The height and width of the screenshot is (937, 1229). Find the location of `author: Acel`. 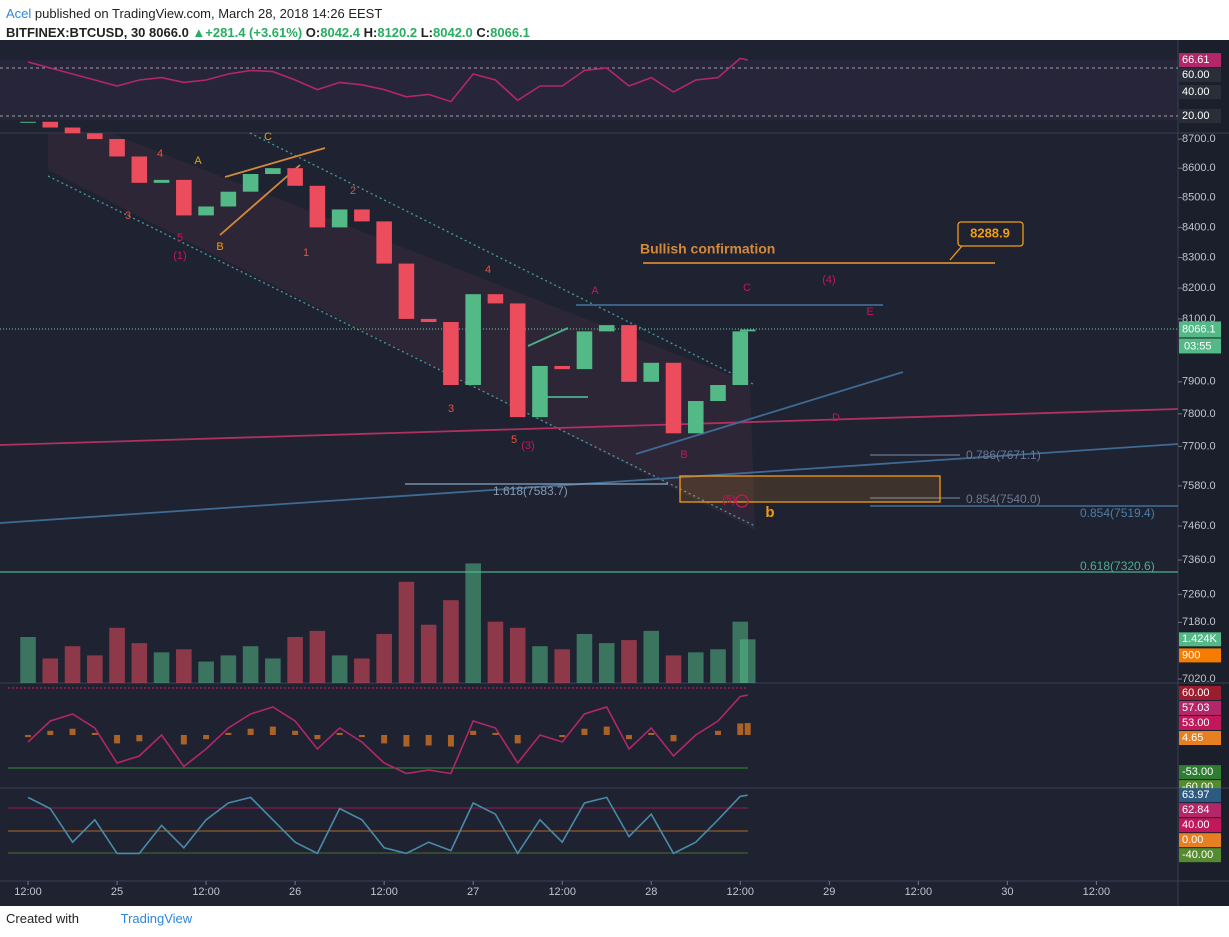

author: Acel is located at coordinates (19, 13).